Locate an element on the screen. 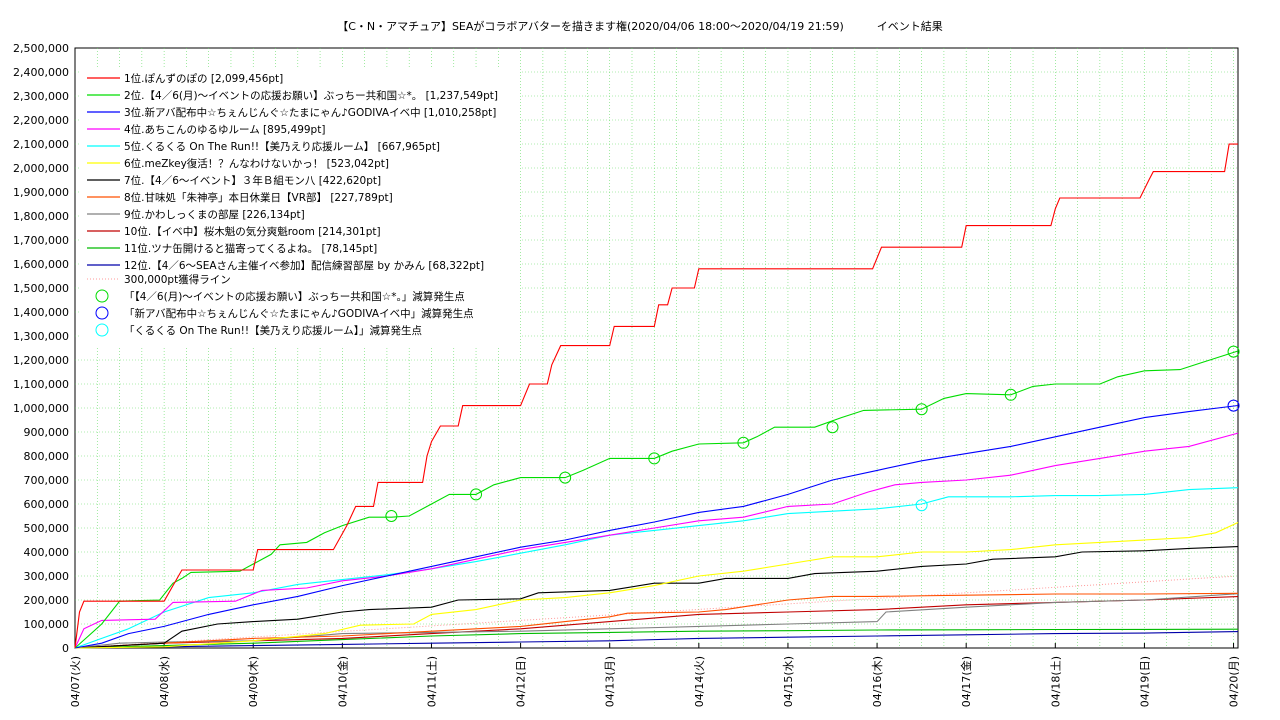  y-tick-label: 100,000 is located at coordinates (47, 624).